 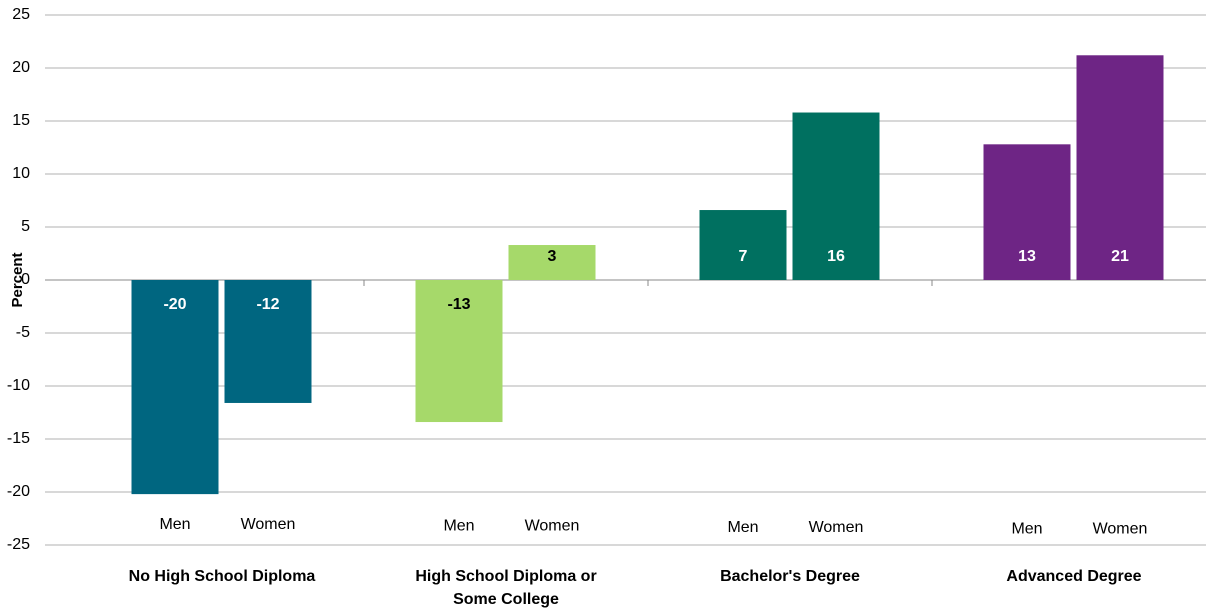 I want to click on y-tick-label: -10, so click(x=18, y=385).